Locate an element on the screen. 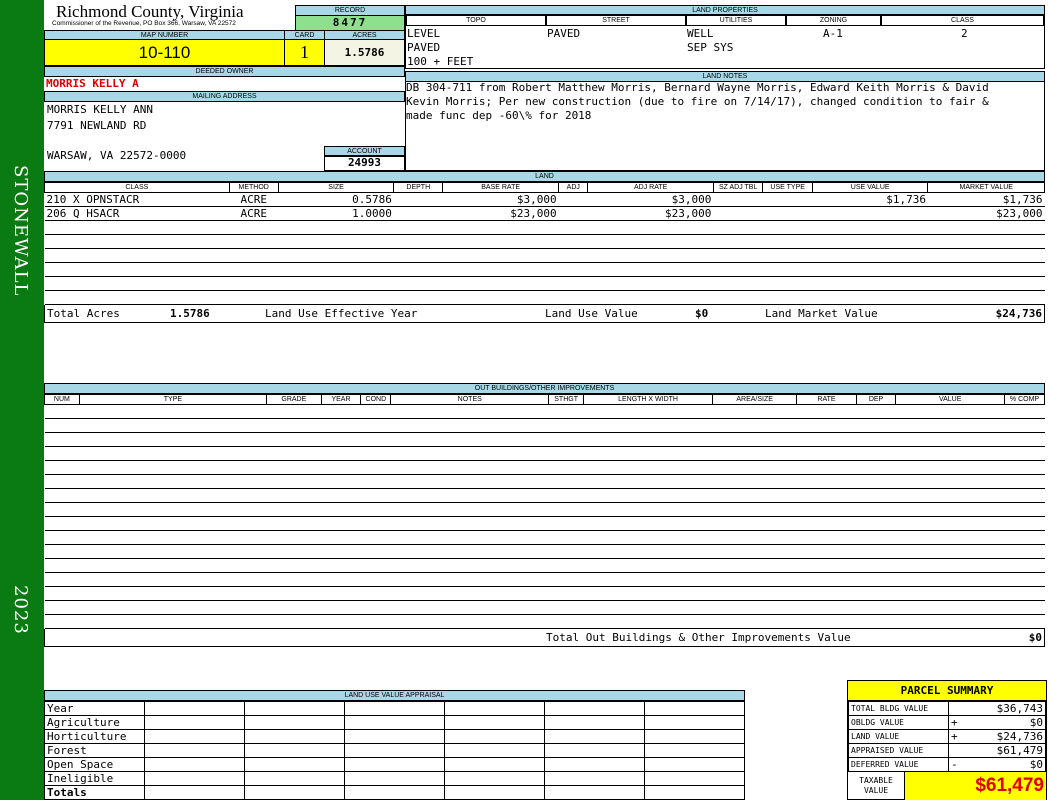  table-cell: $1,736 is located at coordinates (870, 199).